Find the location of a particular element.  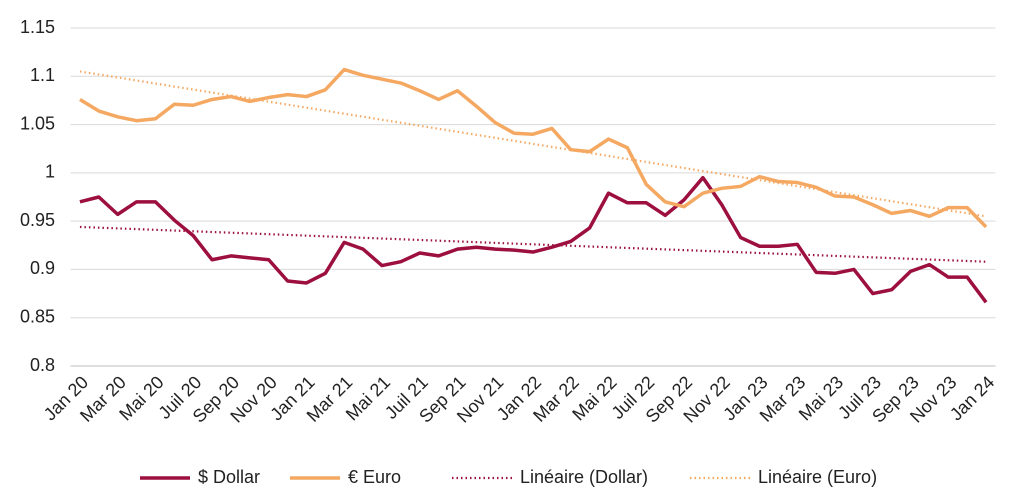

y-tick-label: 1.15 is located at coordinates (37, 27).